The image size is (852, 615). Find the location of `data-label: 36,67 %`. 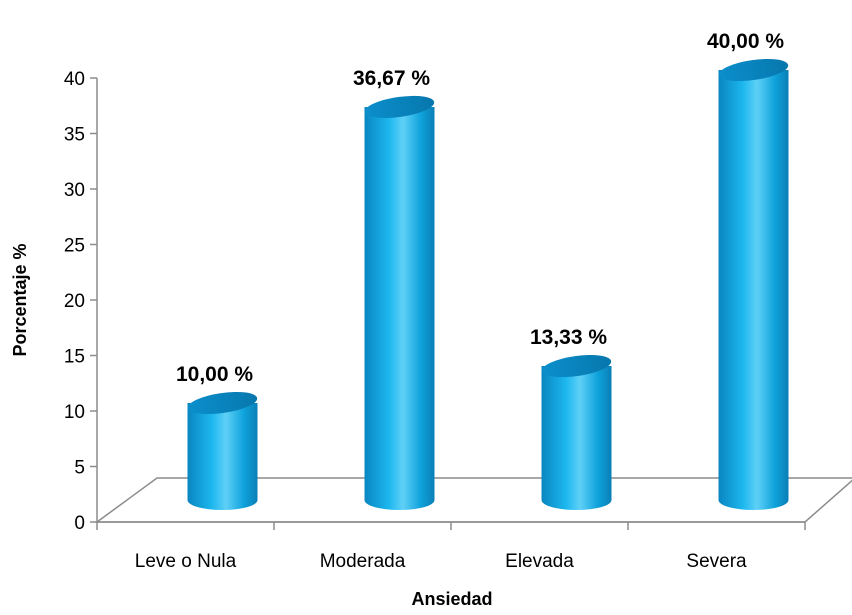

data-label: 36,67 % is located at coordinates (391, 78).